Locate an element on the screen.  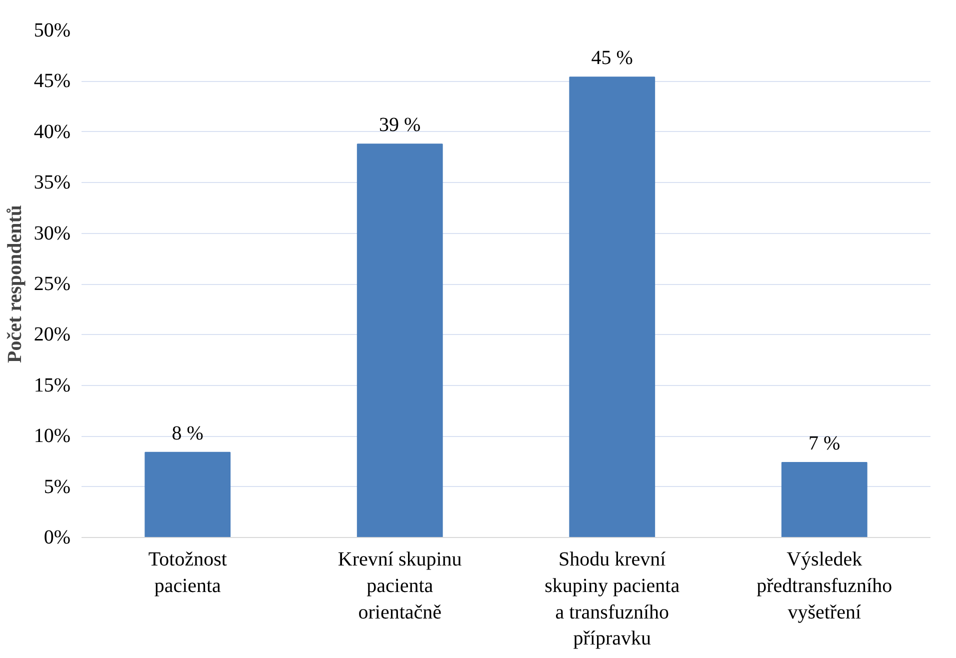
y-tick-label: 40% is located at coordinates (52, 131).